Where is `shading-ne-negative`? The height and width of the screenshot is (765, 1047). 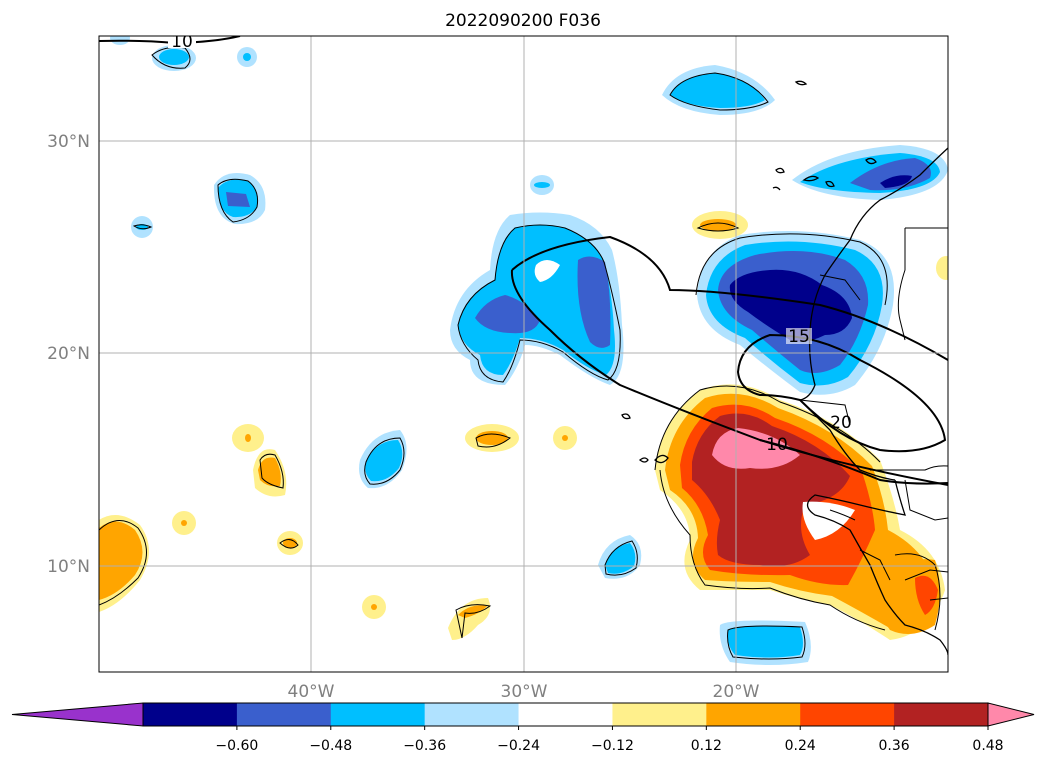
shading-ne-negative is located at coordinates (805, 230).